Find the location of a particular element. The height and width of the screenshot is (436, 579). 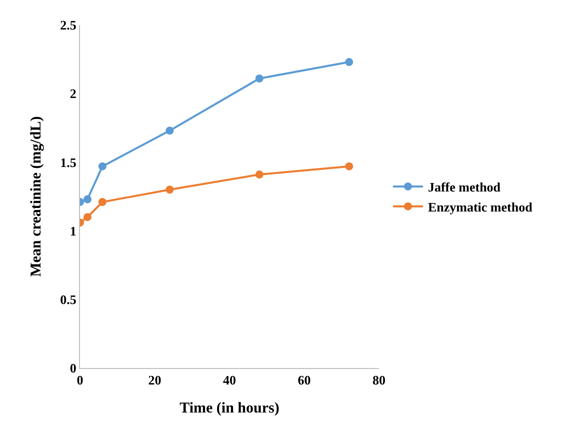

y-tick-label: 0.5 is located at coordinates (68, 299).